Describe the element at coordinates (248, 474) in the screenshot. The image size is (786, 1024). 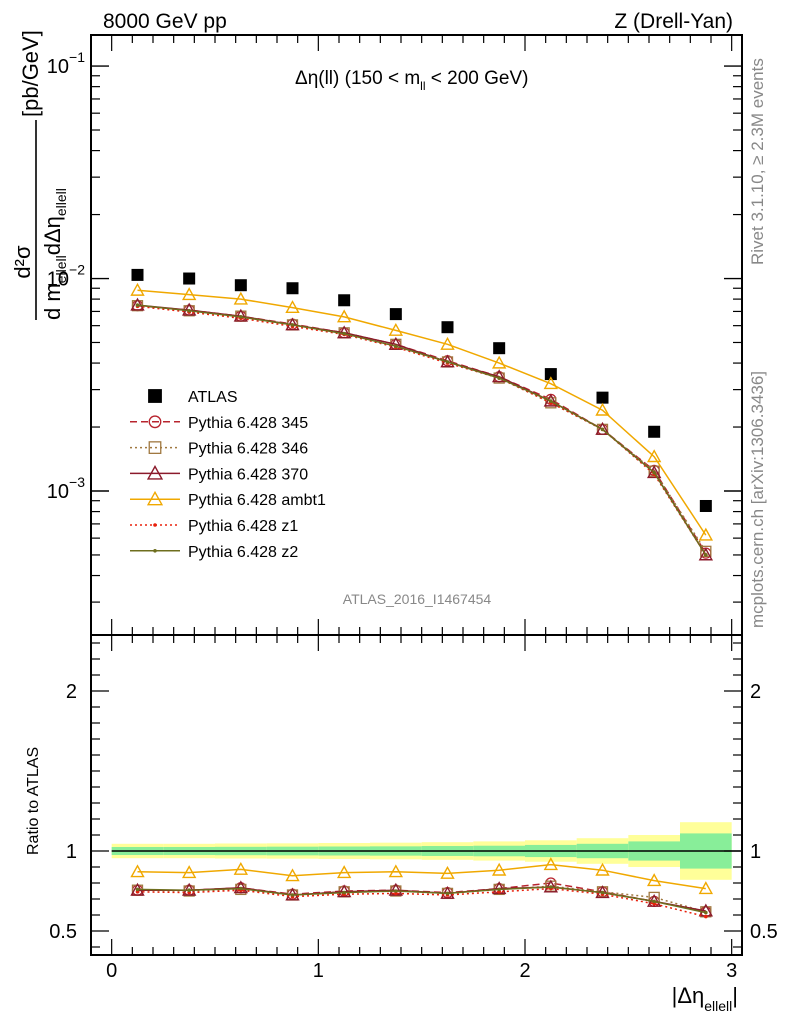
I see `legend-label: Pythia 6.428 370` at that location.